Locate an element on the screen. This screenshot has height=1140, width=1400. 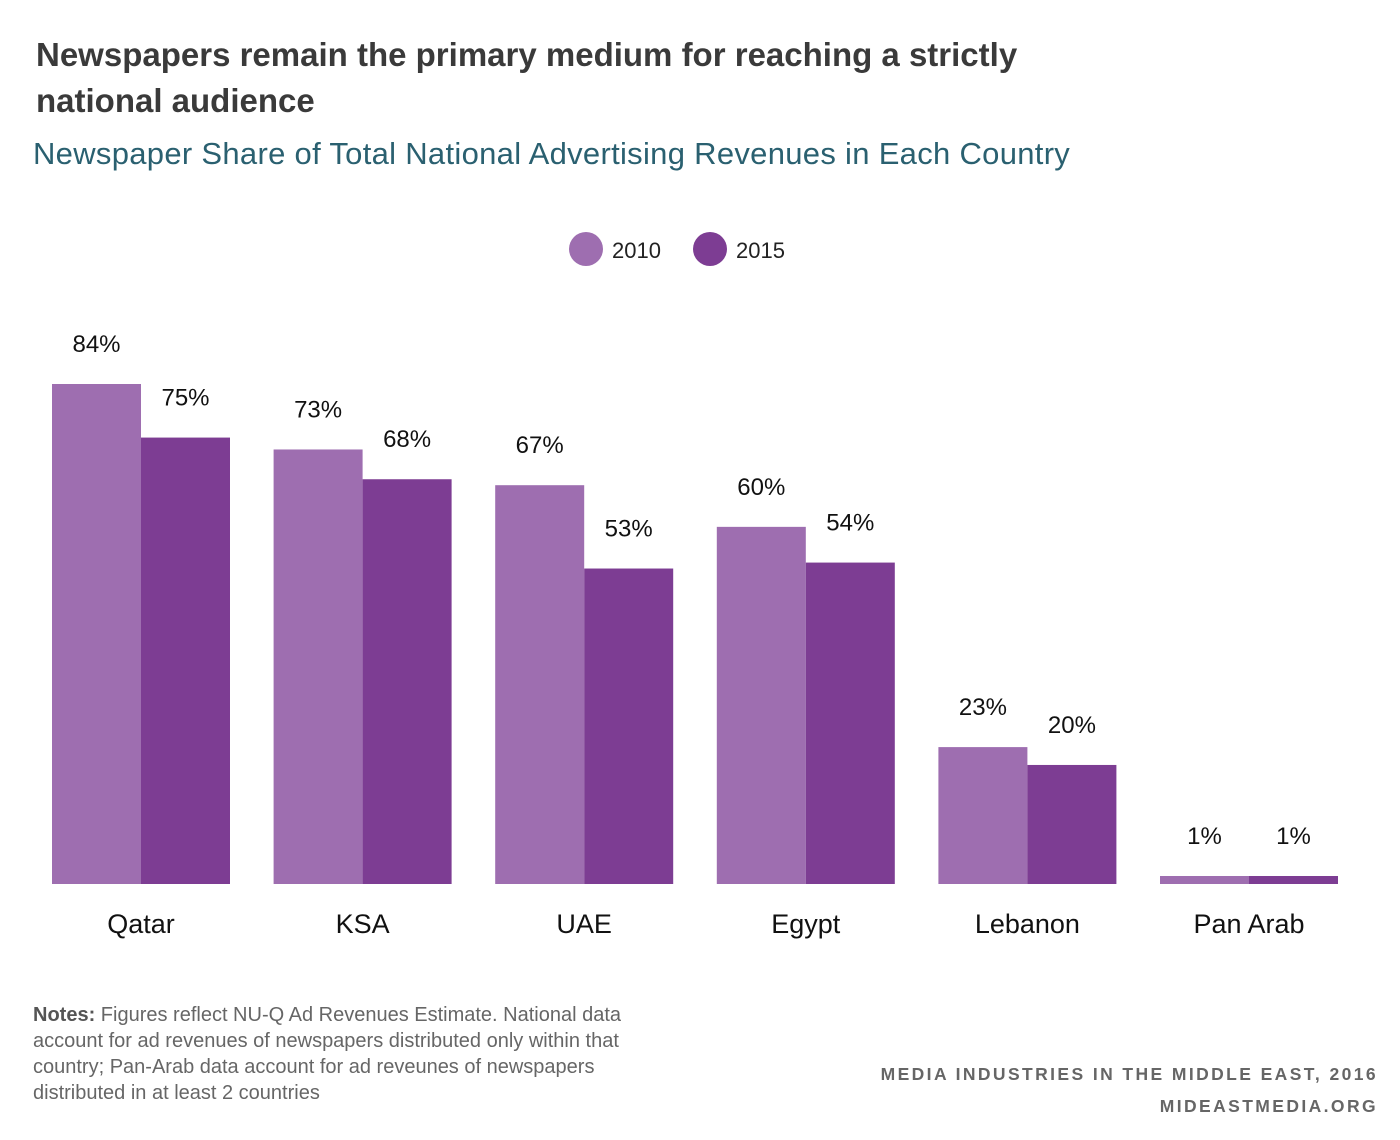
bar-qatar-2010 is located at coordinates (96, 634).